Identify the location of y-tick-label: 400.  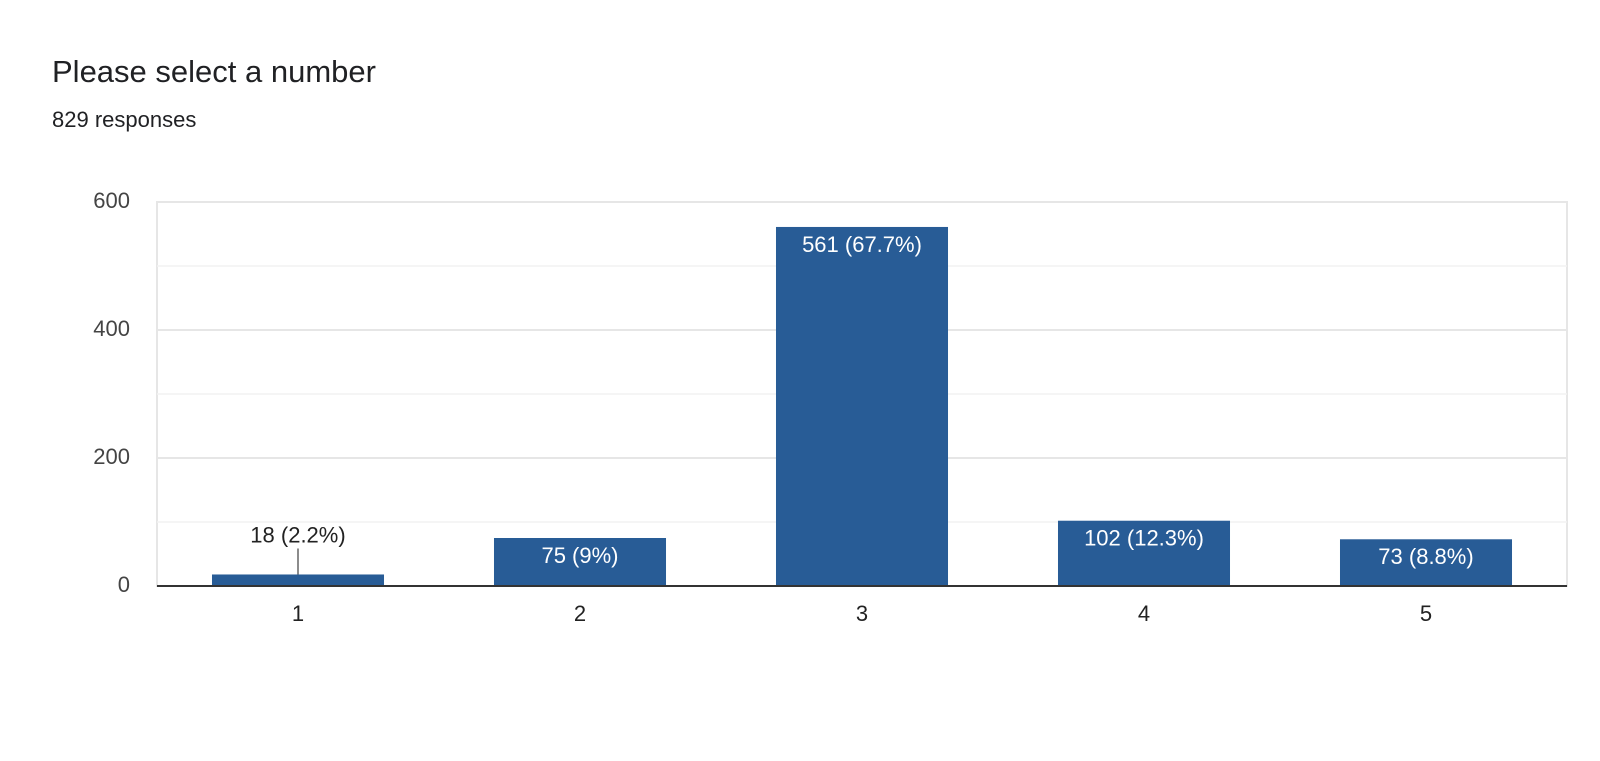
(111, 328).